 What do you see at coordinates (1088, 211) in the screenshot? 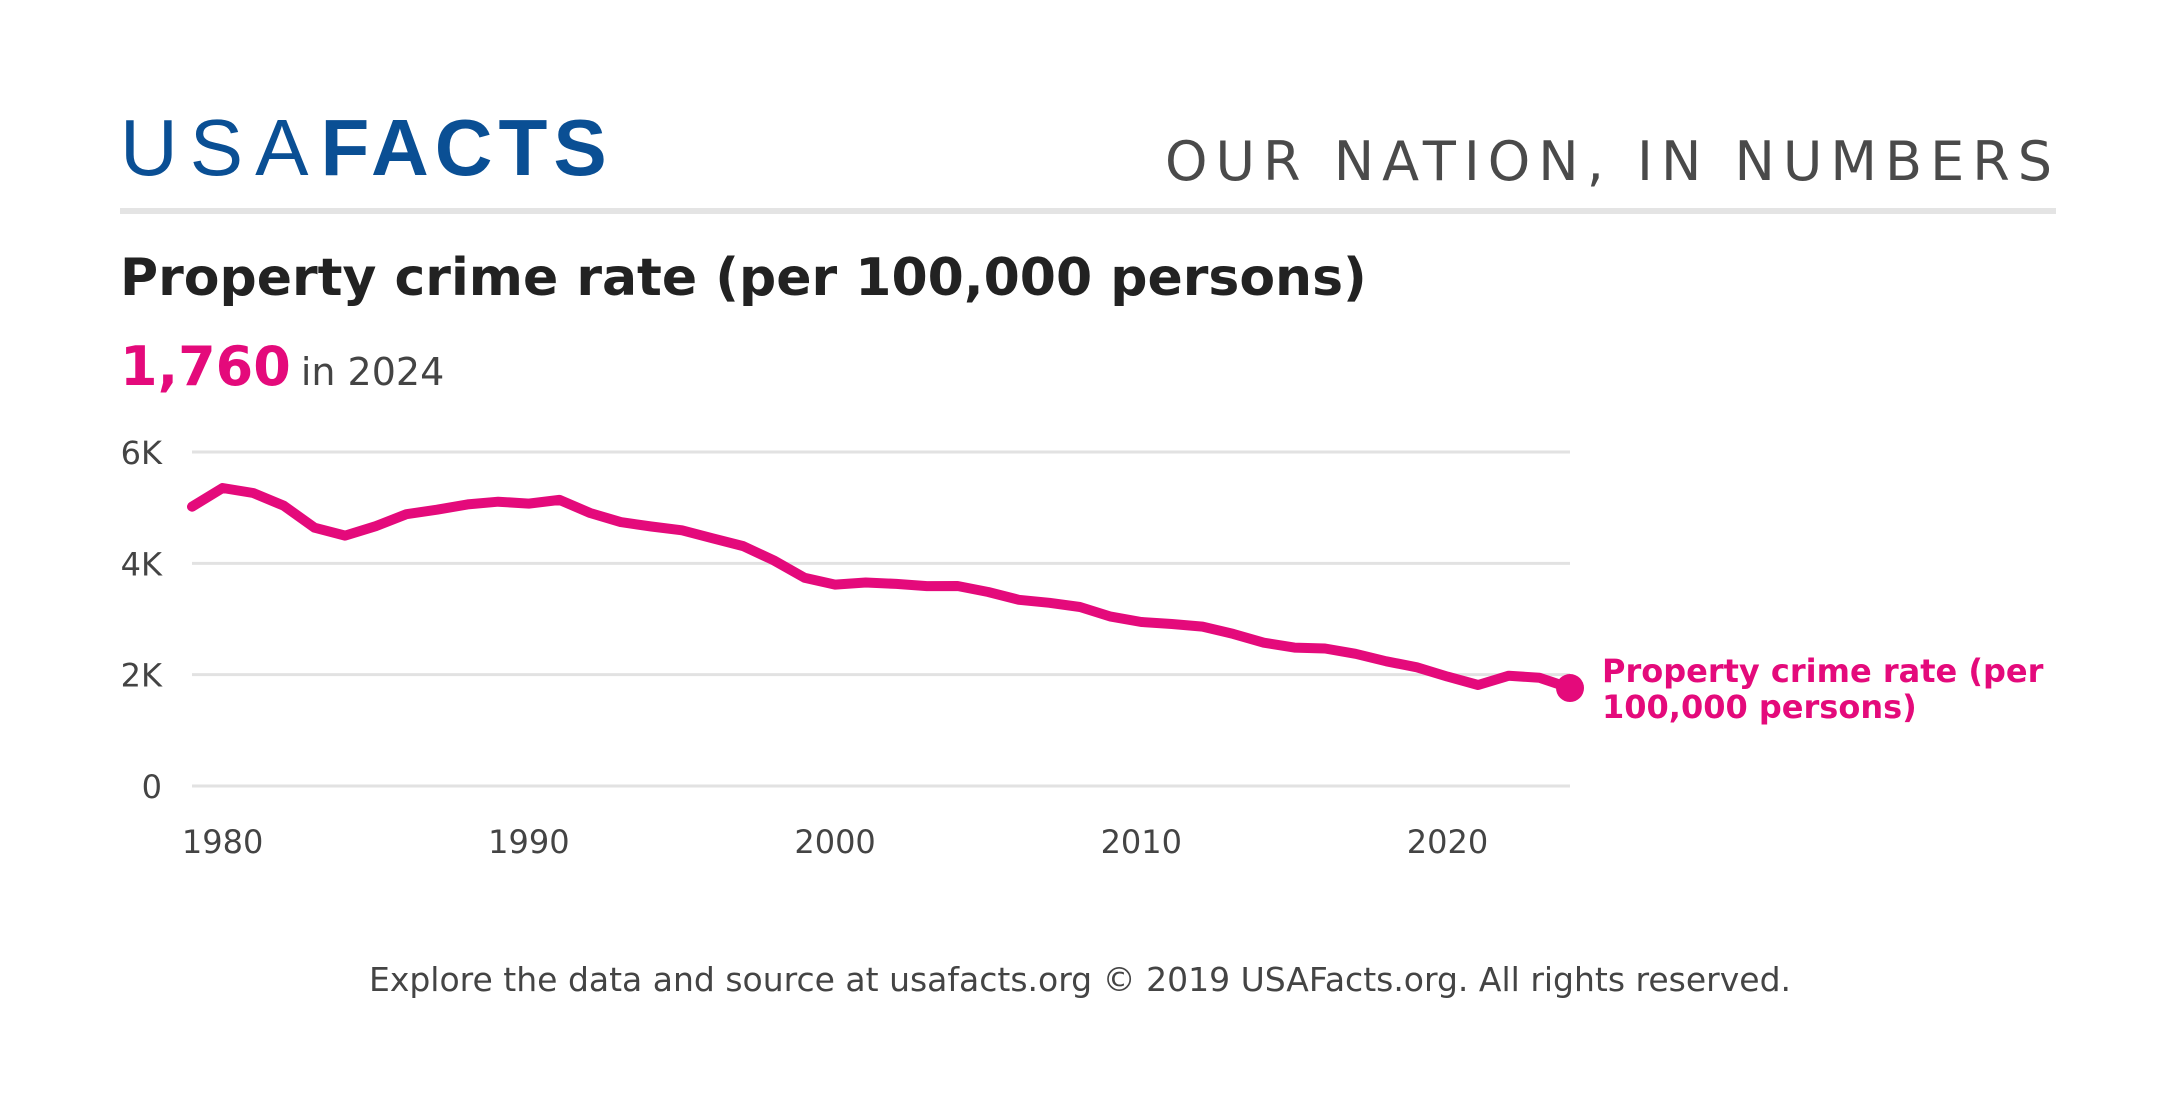
I see `header-divider` at bounding box center [1088, 211].